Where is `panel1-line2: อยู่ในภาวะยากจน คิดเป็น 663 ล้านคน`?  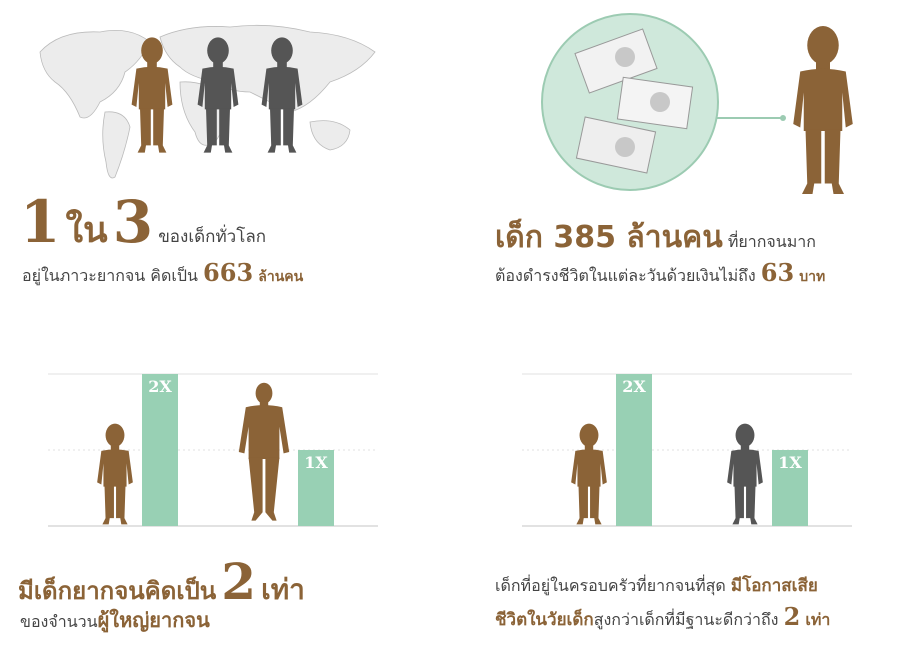 panel1-line2: อยู่ในภาวะยากจน คิดเป็น 663 ล้านคน is located at coordinates (162, 273).